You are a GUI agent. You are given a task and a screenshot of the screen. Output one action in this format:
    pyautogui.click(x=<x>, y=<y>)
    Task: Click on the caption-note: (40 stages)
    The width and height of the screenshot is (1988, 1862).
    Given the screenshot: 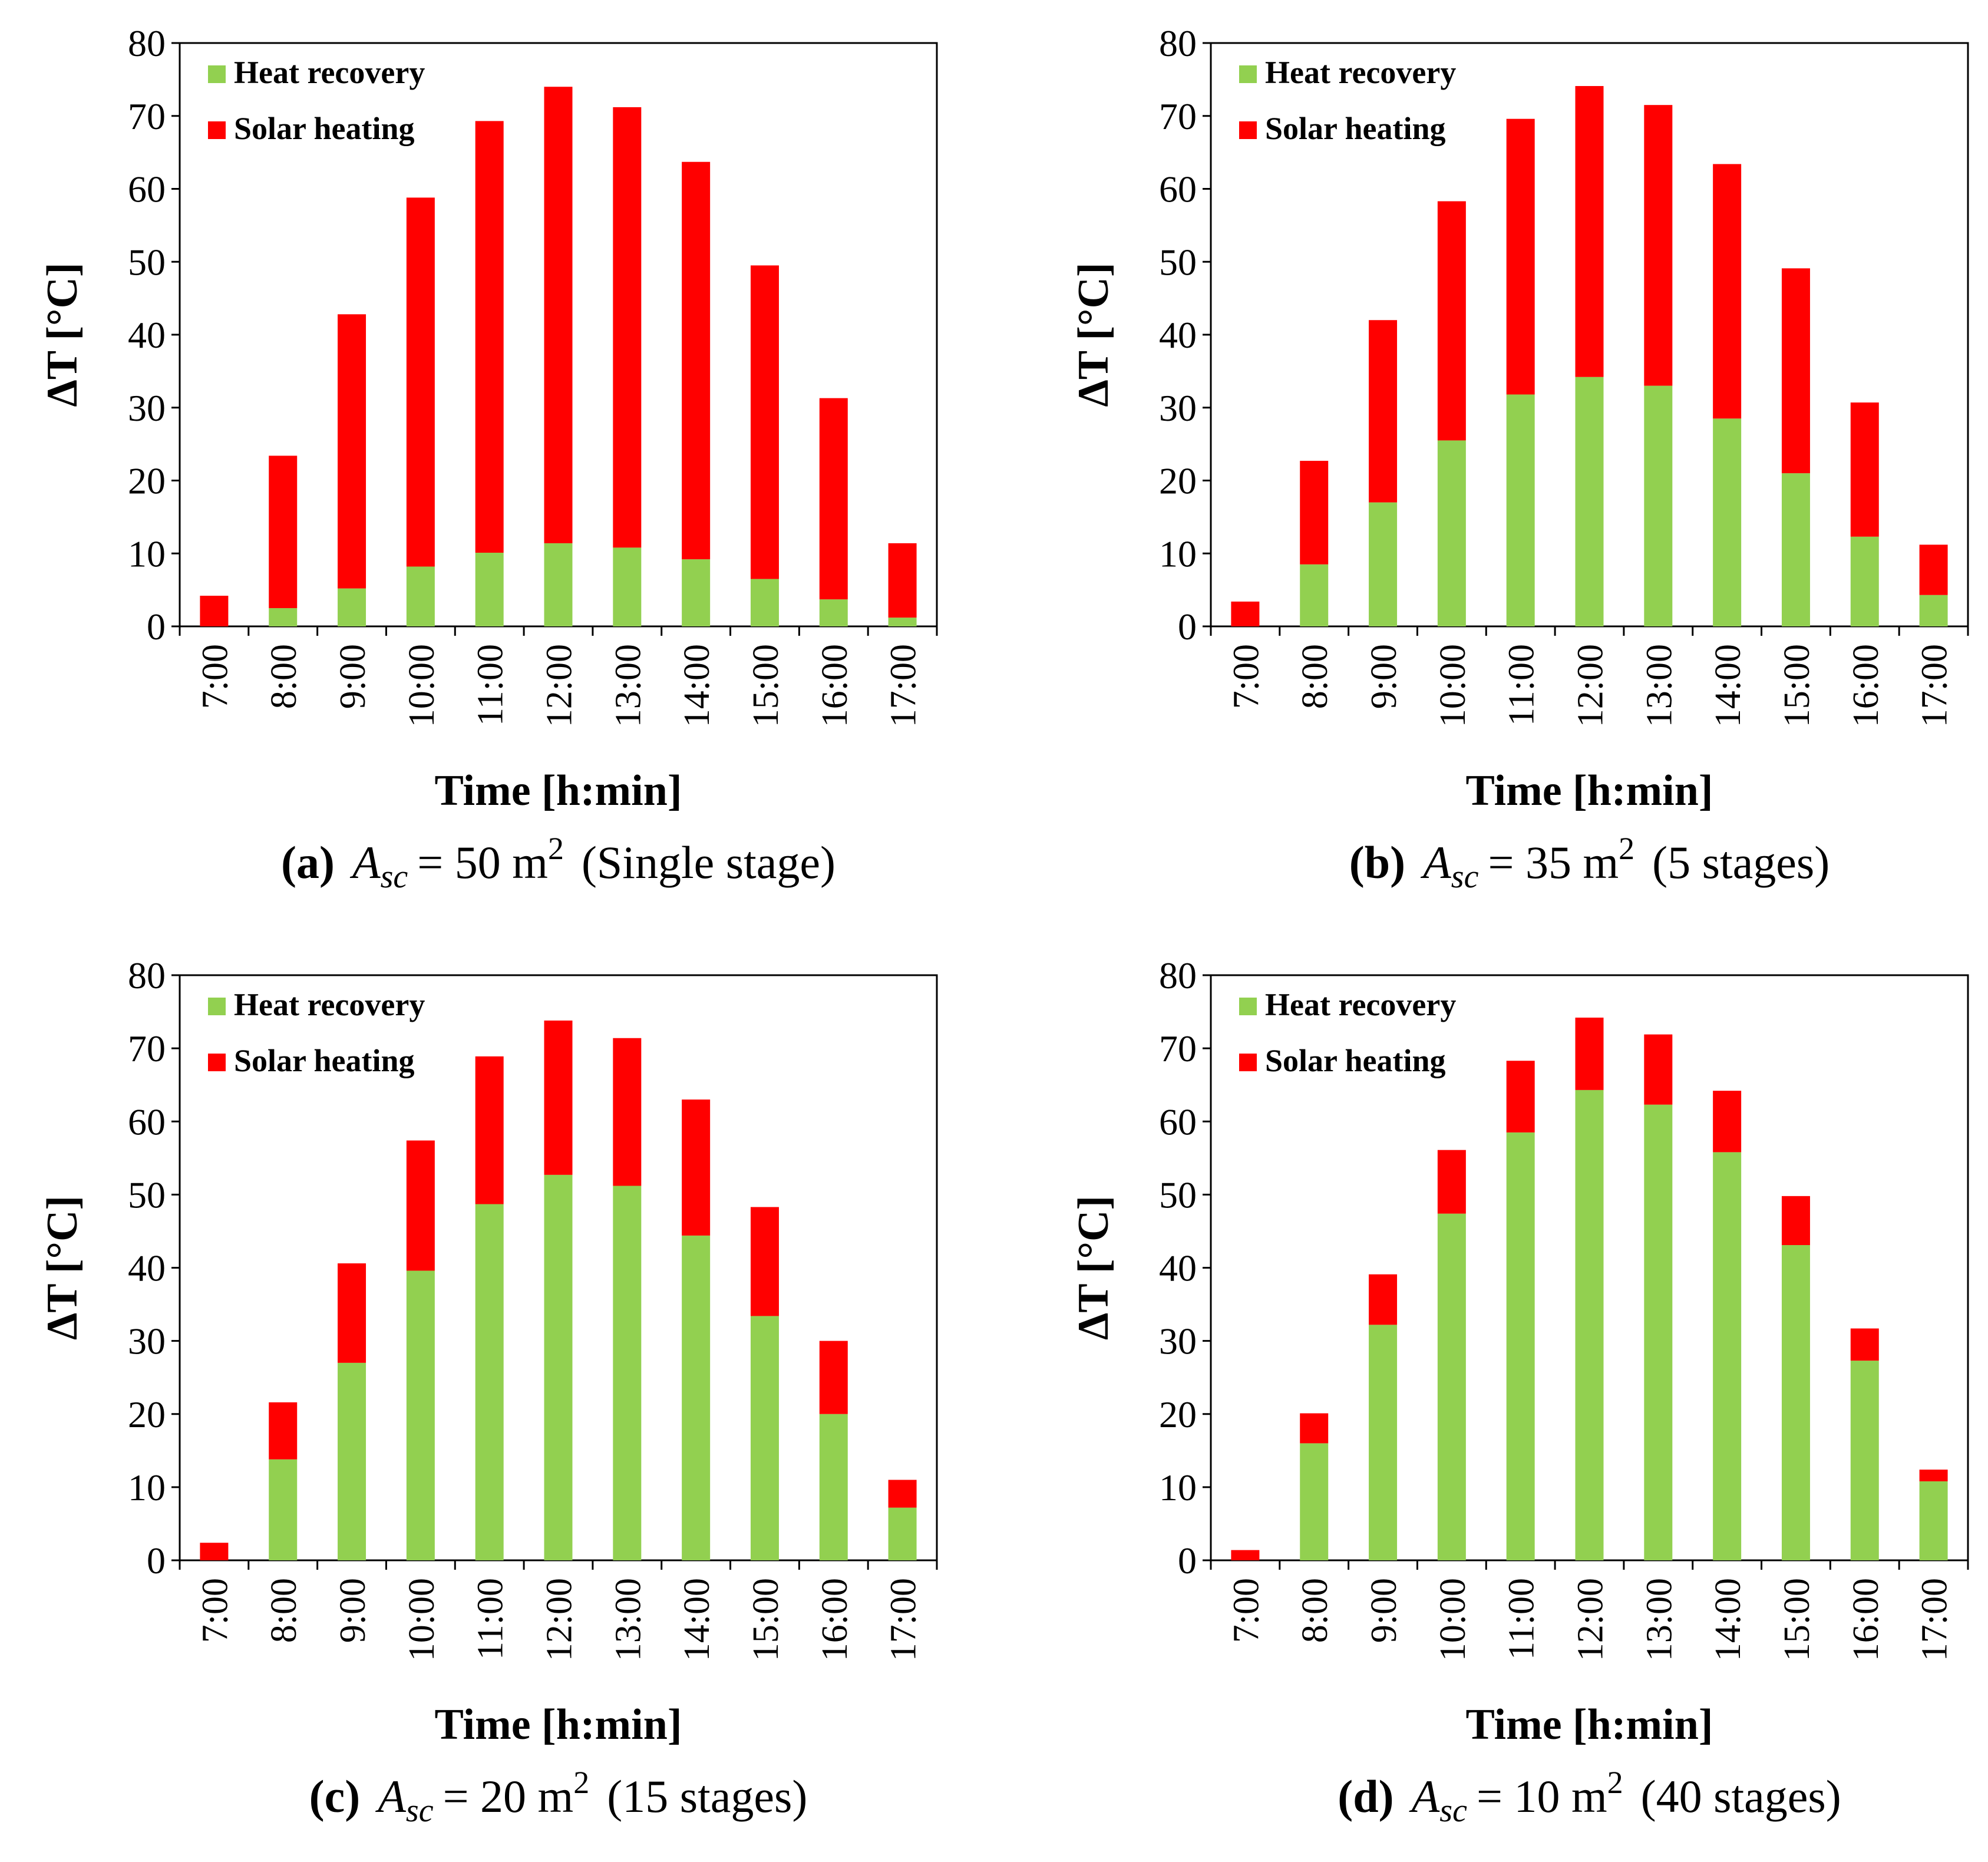 What is the action you would take?
    pyautogui.click(x=1741, y=1797)
    